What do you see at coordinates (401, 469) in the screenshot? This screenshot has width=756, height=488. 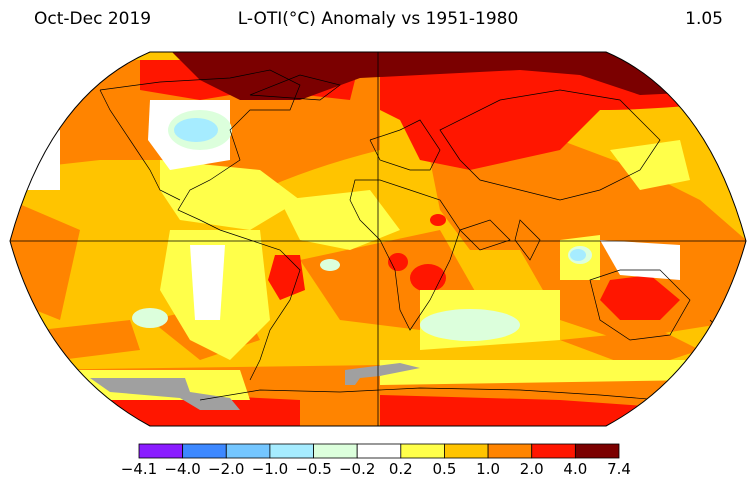 I see `colorbar-tick-label: 0.2` at bounding box center [401, 469].